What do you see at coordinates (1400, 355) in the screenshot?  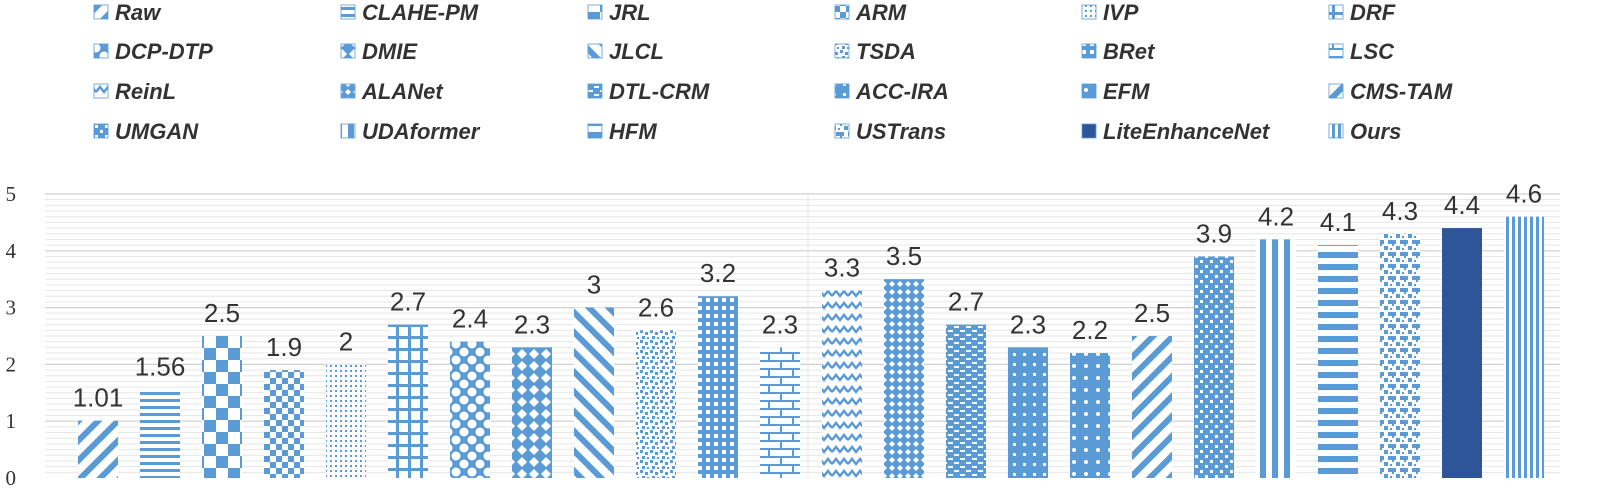 I see `bar-ustrans` at bounding box center [1400, 355].